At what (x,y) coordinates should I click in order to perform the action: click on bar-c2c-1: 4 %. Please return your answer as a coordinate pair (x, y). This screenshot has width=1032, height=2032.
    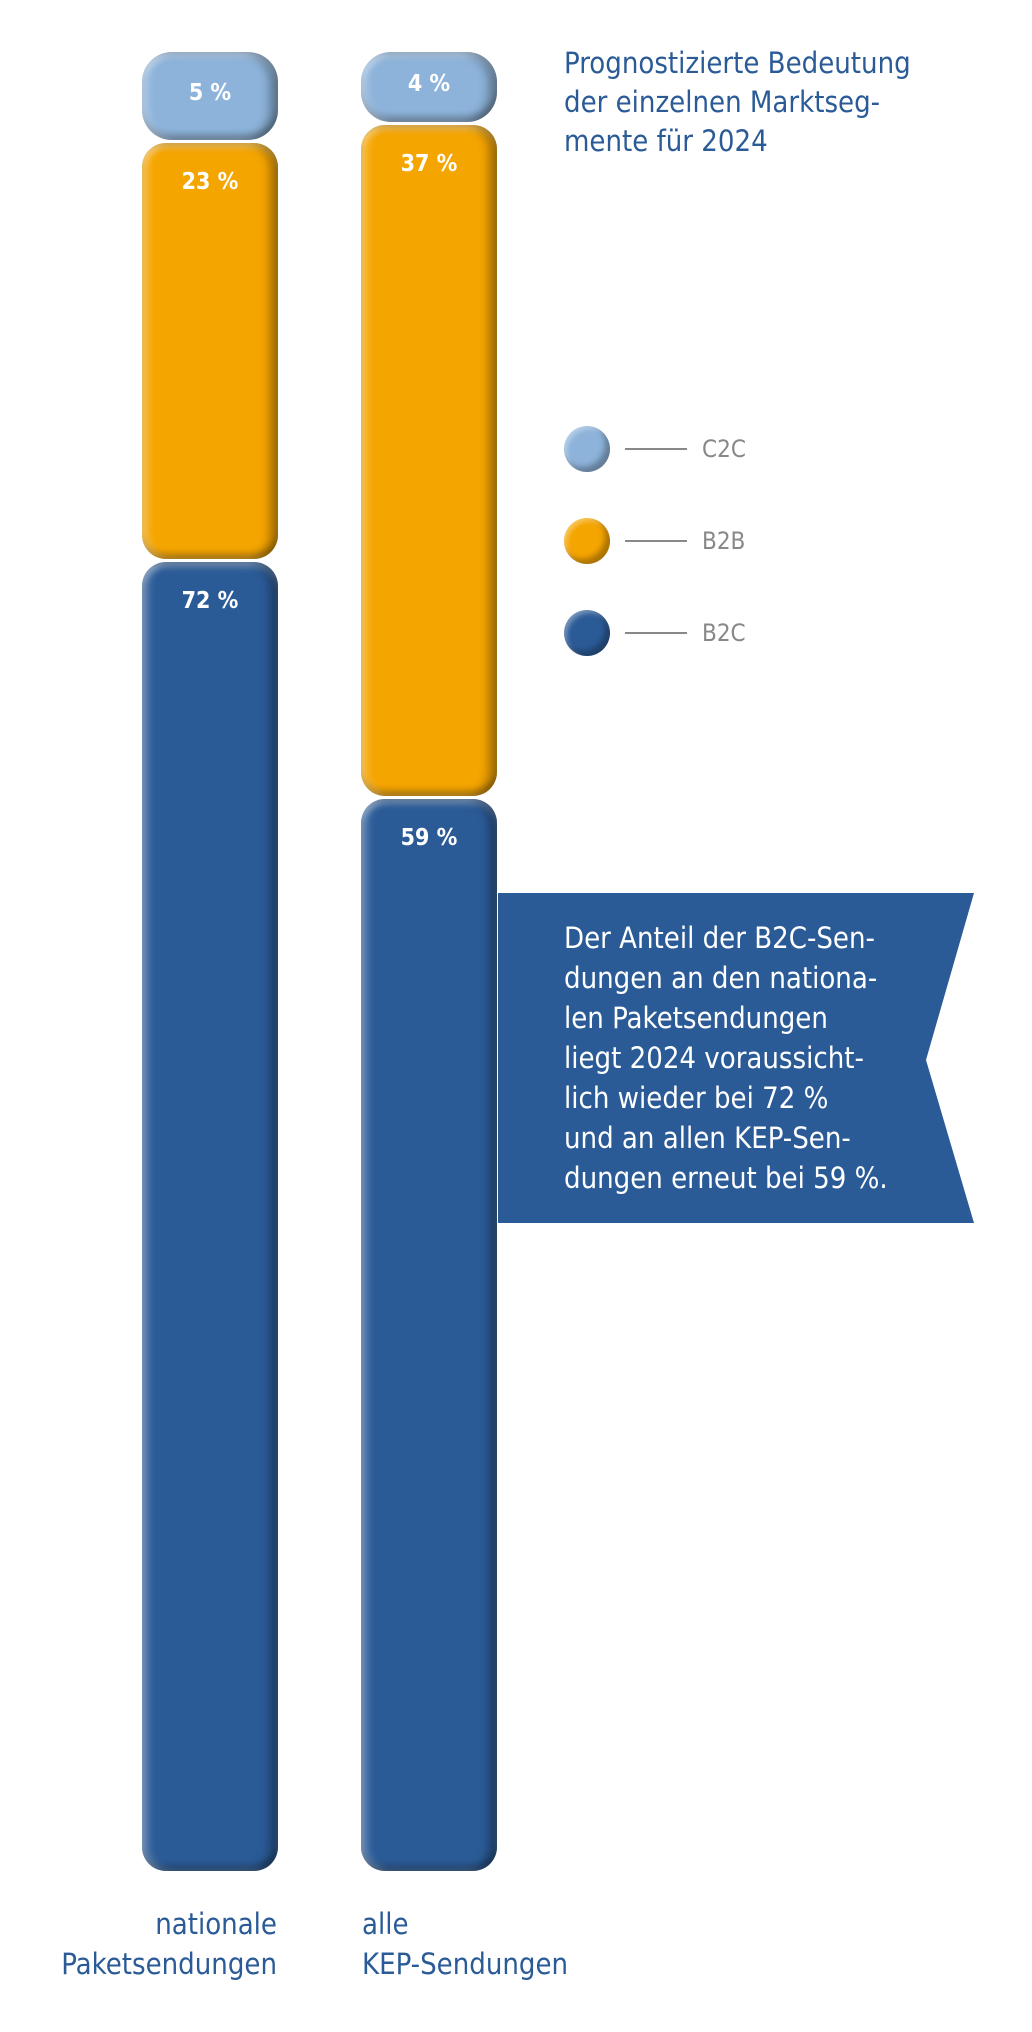
    Looking at the image, I should click on (429, 87).